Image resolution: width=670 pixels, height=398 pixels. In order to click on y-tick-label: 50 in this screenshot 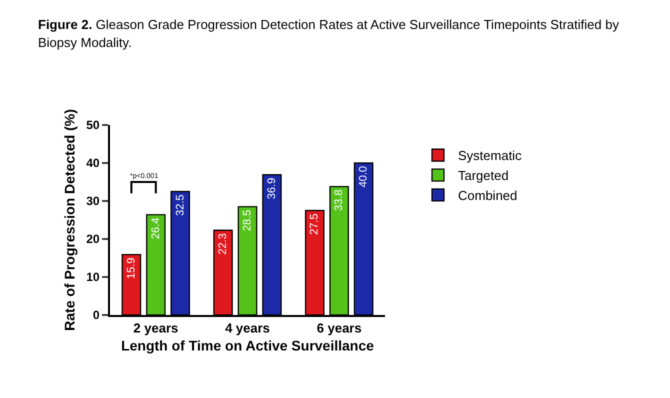, I will do `click(93, 125)`.